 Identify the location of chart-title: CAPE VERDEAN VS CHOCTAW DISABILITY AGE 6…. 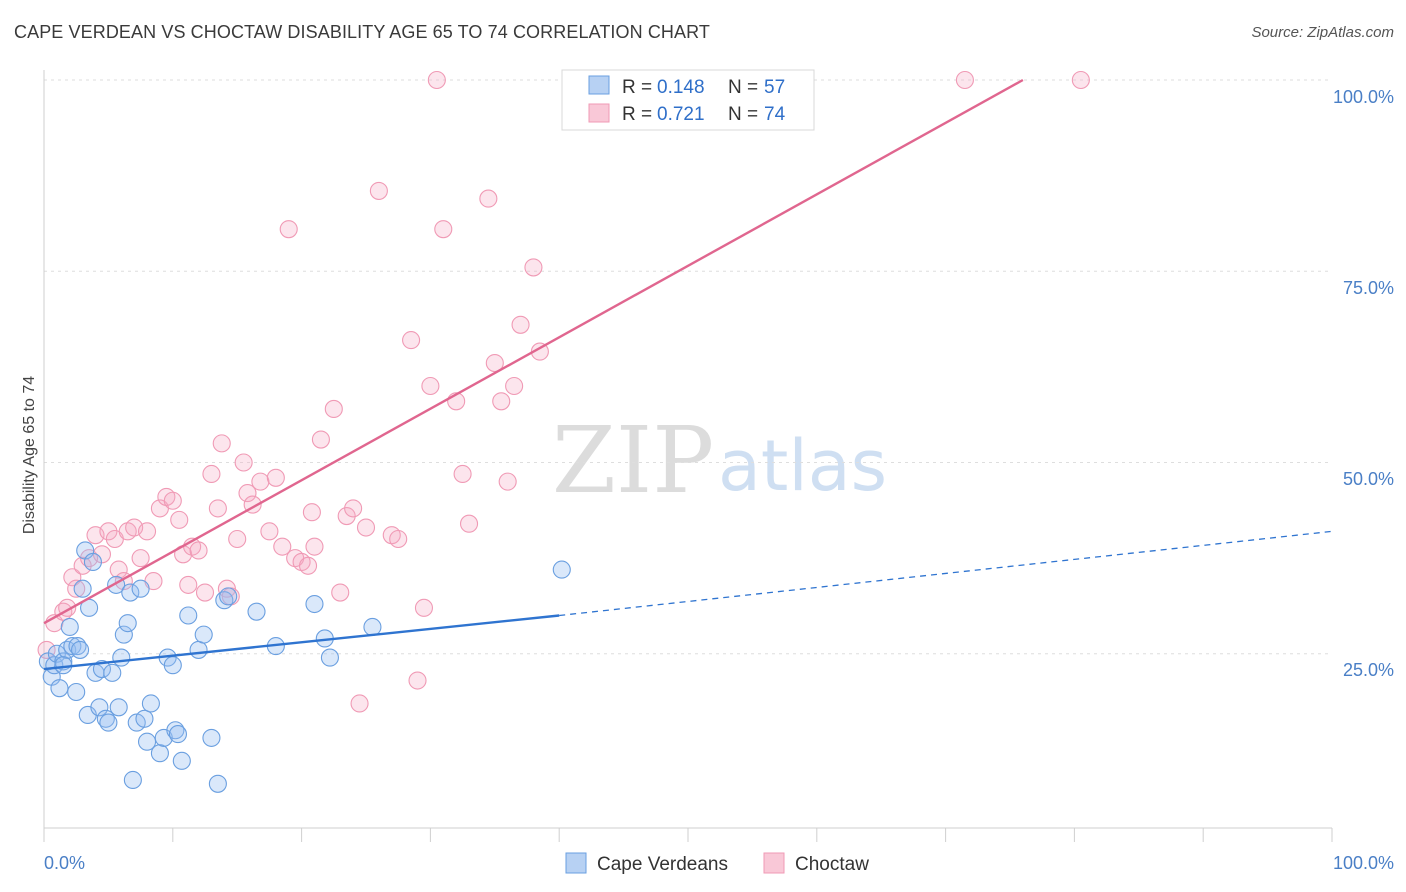
(362, 32).